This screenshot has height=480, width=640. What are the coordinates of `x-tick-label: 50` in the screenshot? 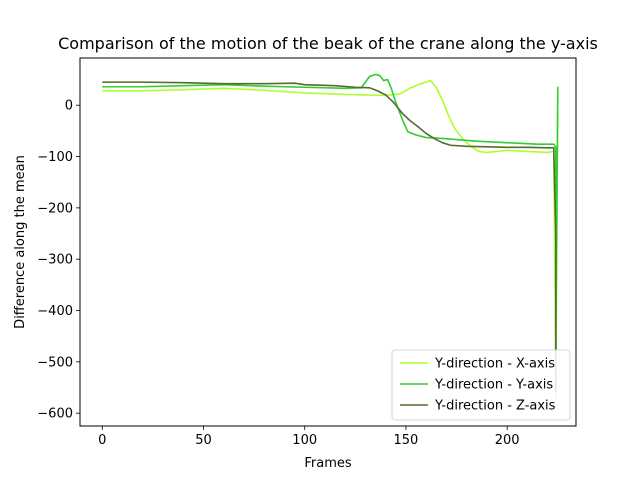 It's located at (203, 440).